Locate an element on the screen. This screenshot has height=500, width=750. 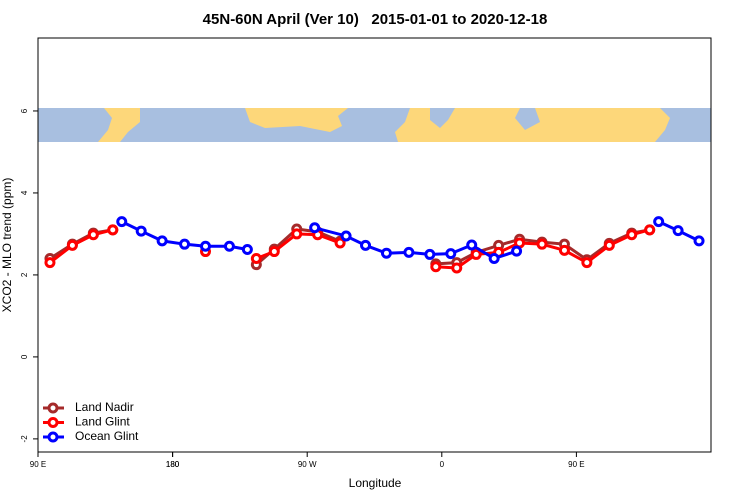
legend-label: Ocean Glint is located at coordinates (107, 436).